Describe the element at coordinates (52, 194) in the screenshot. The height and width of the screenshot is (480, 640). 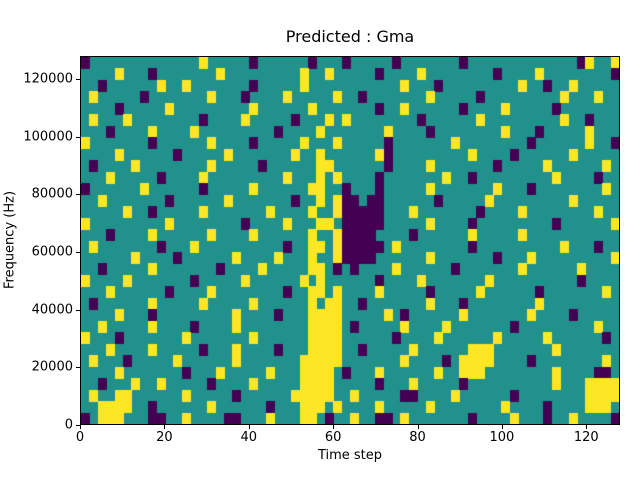
I see `y-tick-label: 80000` at that location.